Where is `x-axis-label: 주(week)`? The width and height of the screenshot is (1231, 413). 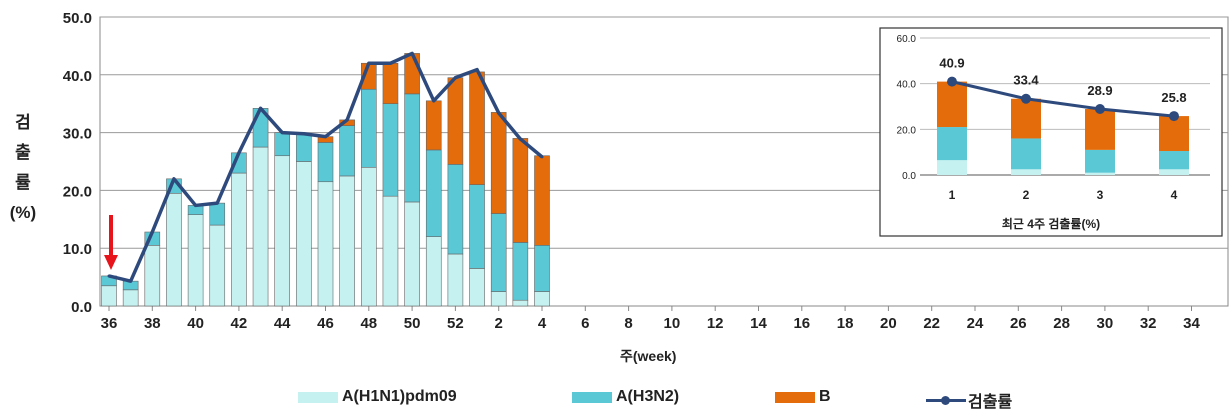
x-axis-label: 주(week) is located at coordinates (648, 356).